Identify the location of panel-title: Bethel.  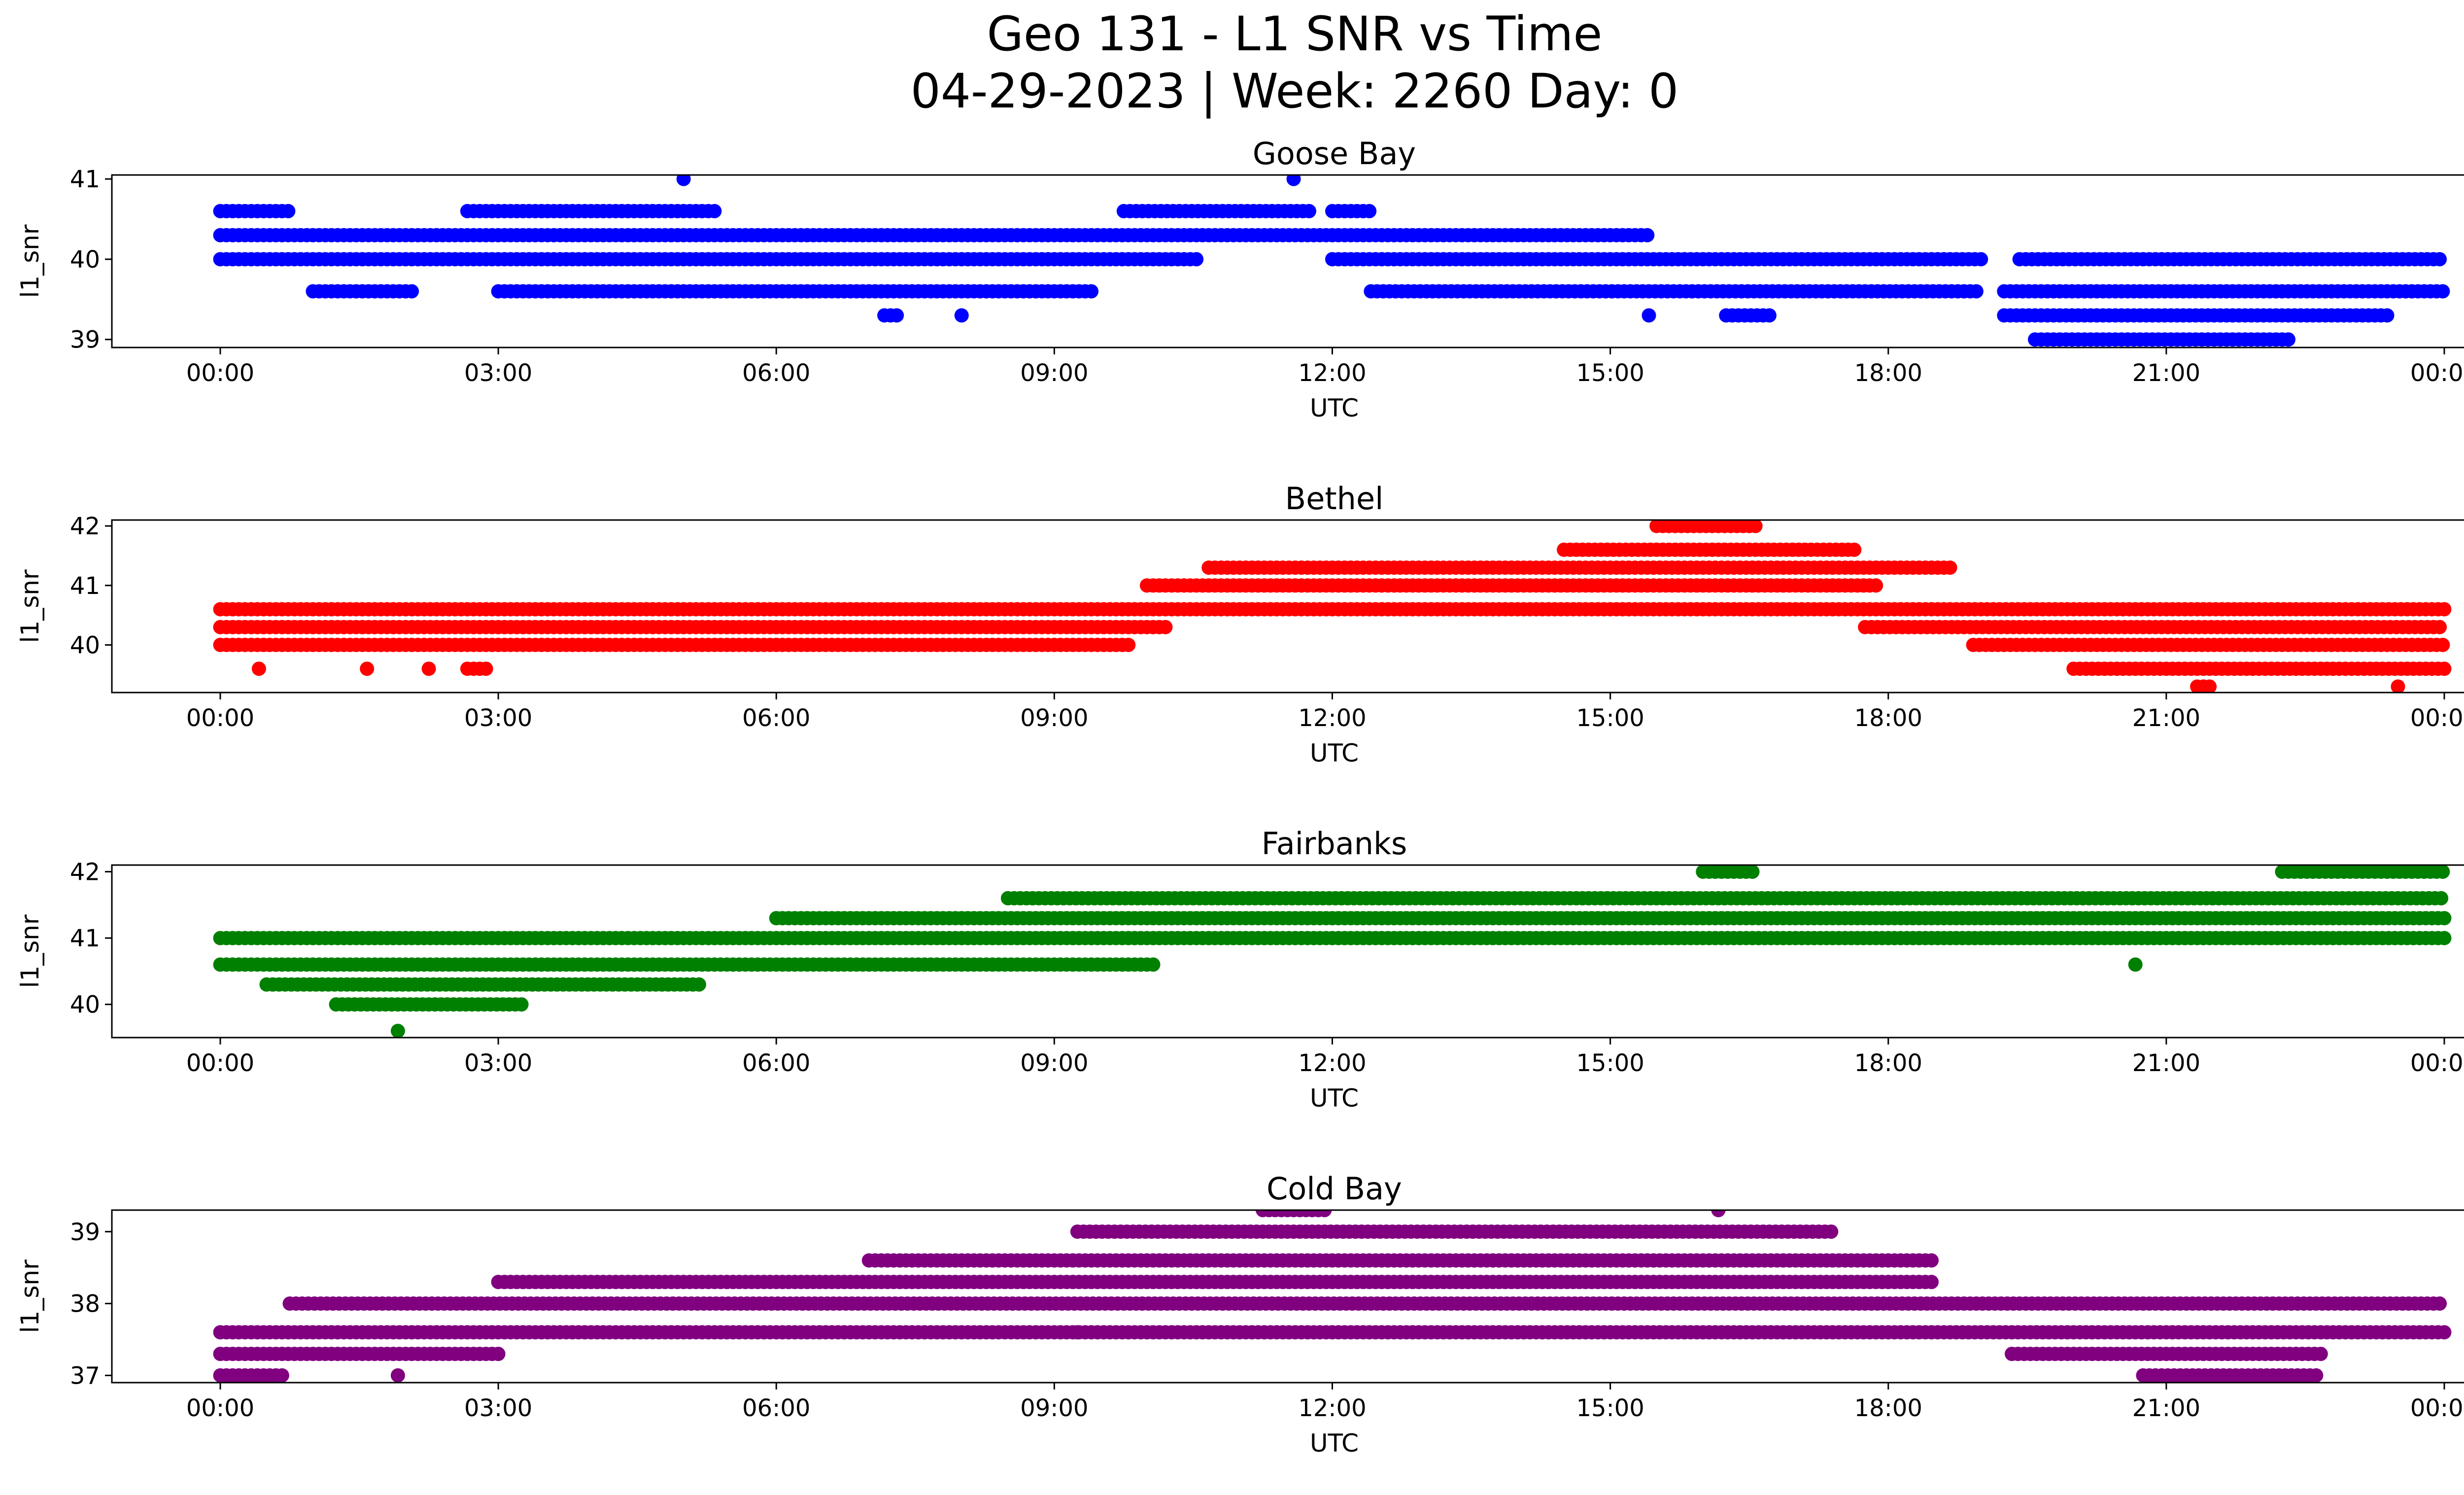
(1334, 499).